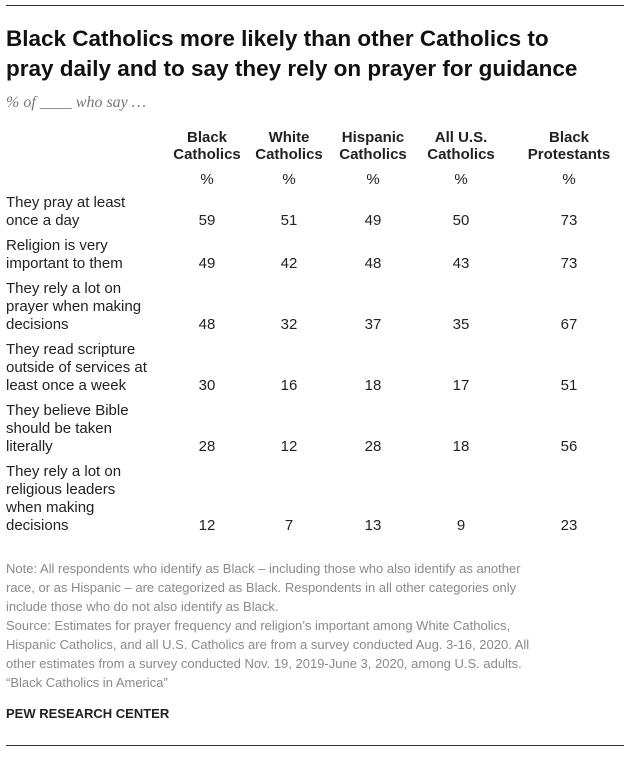 The width and height of the screenshot is (640, 757). I want to click on table-cell: 56, so click(569, 446).